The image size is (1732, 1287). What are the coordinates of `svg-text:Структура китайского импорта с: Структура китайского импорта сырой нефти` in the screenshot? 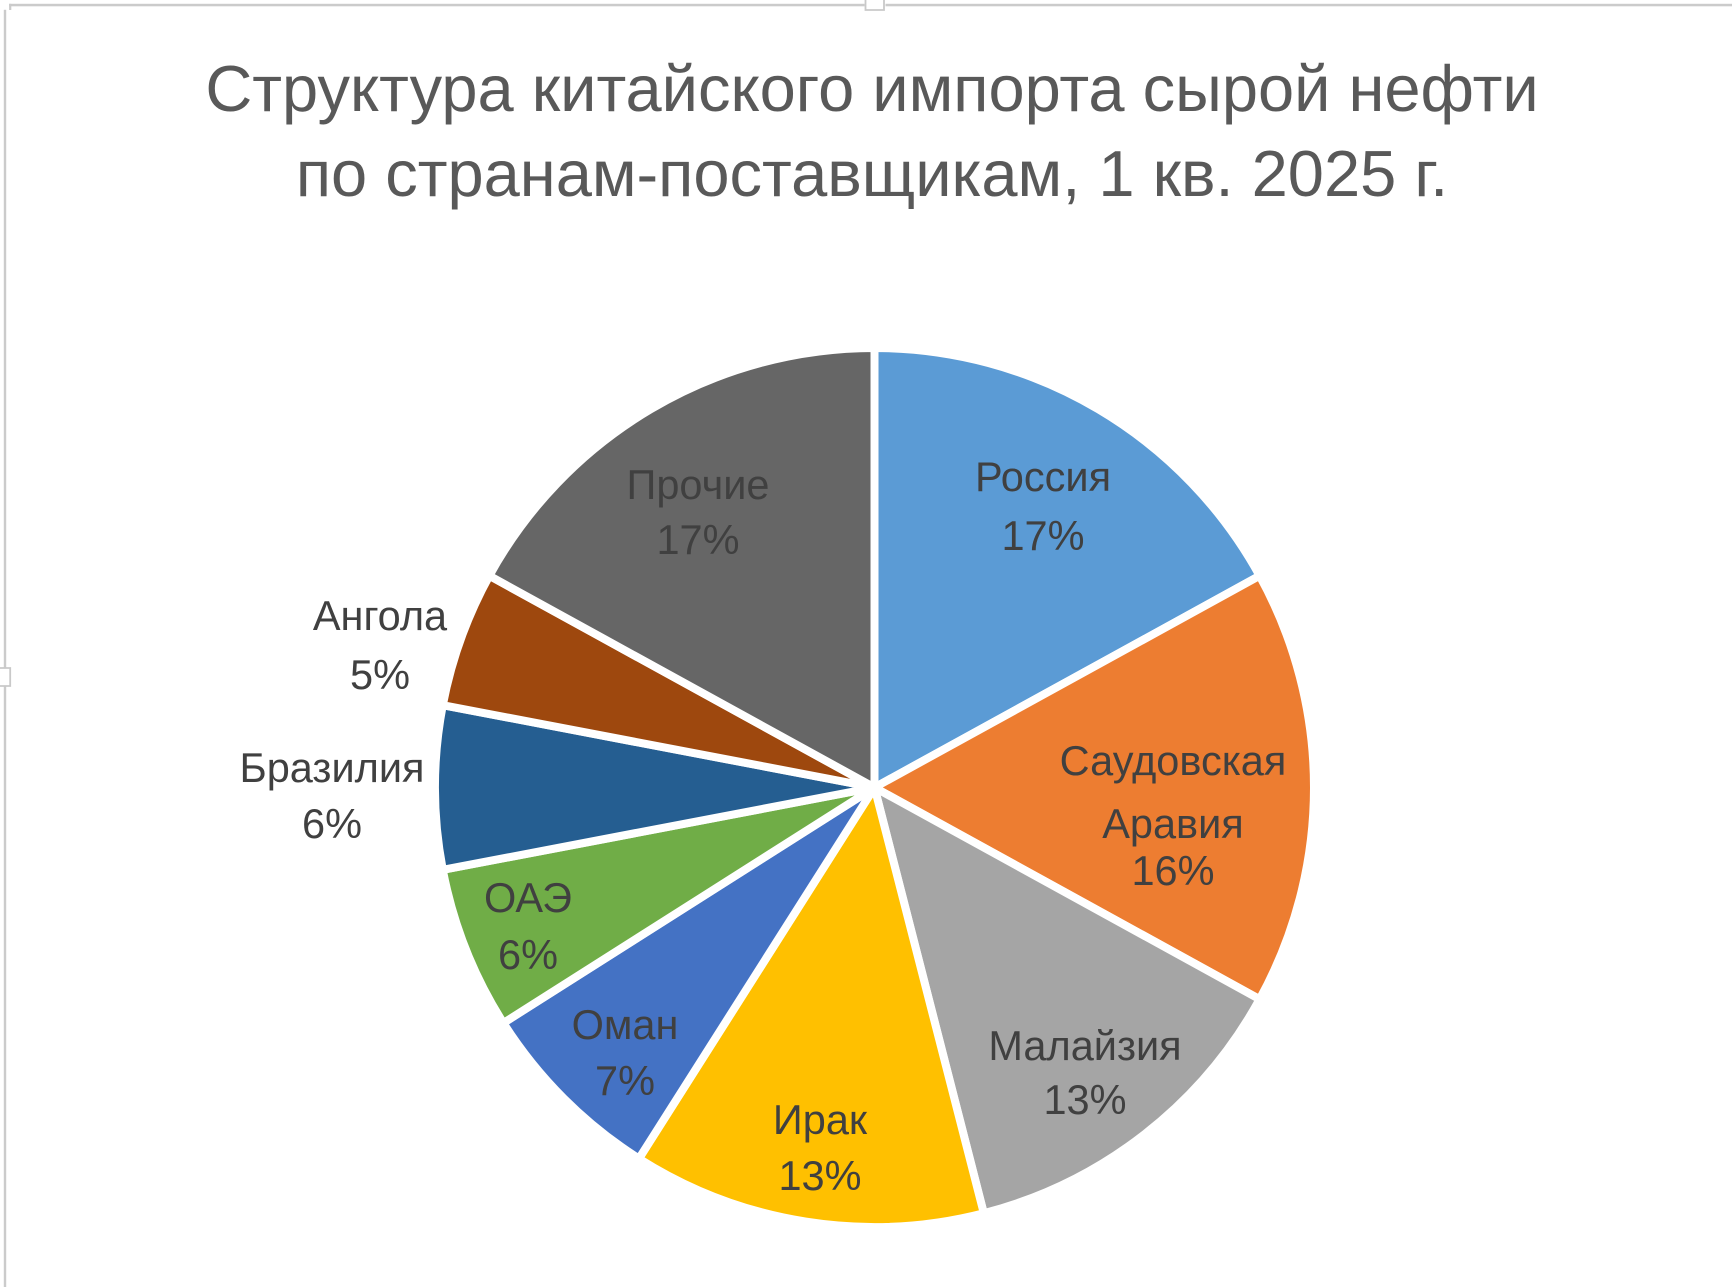 It's located at (871, 88).